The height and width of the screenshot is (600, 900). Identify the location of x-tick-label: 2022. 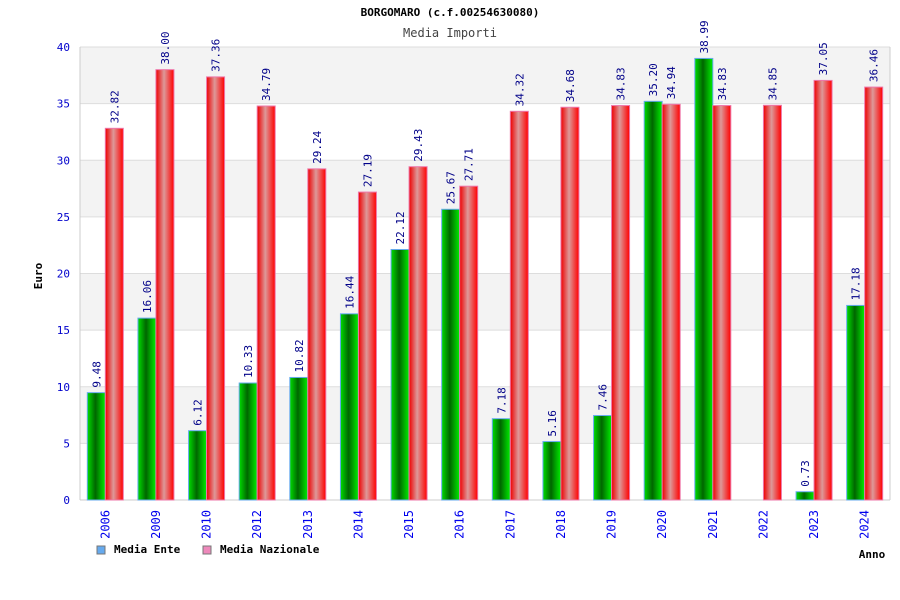
(763, 524).